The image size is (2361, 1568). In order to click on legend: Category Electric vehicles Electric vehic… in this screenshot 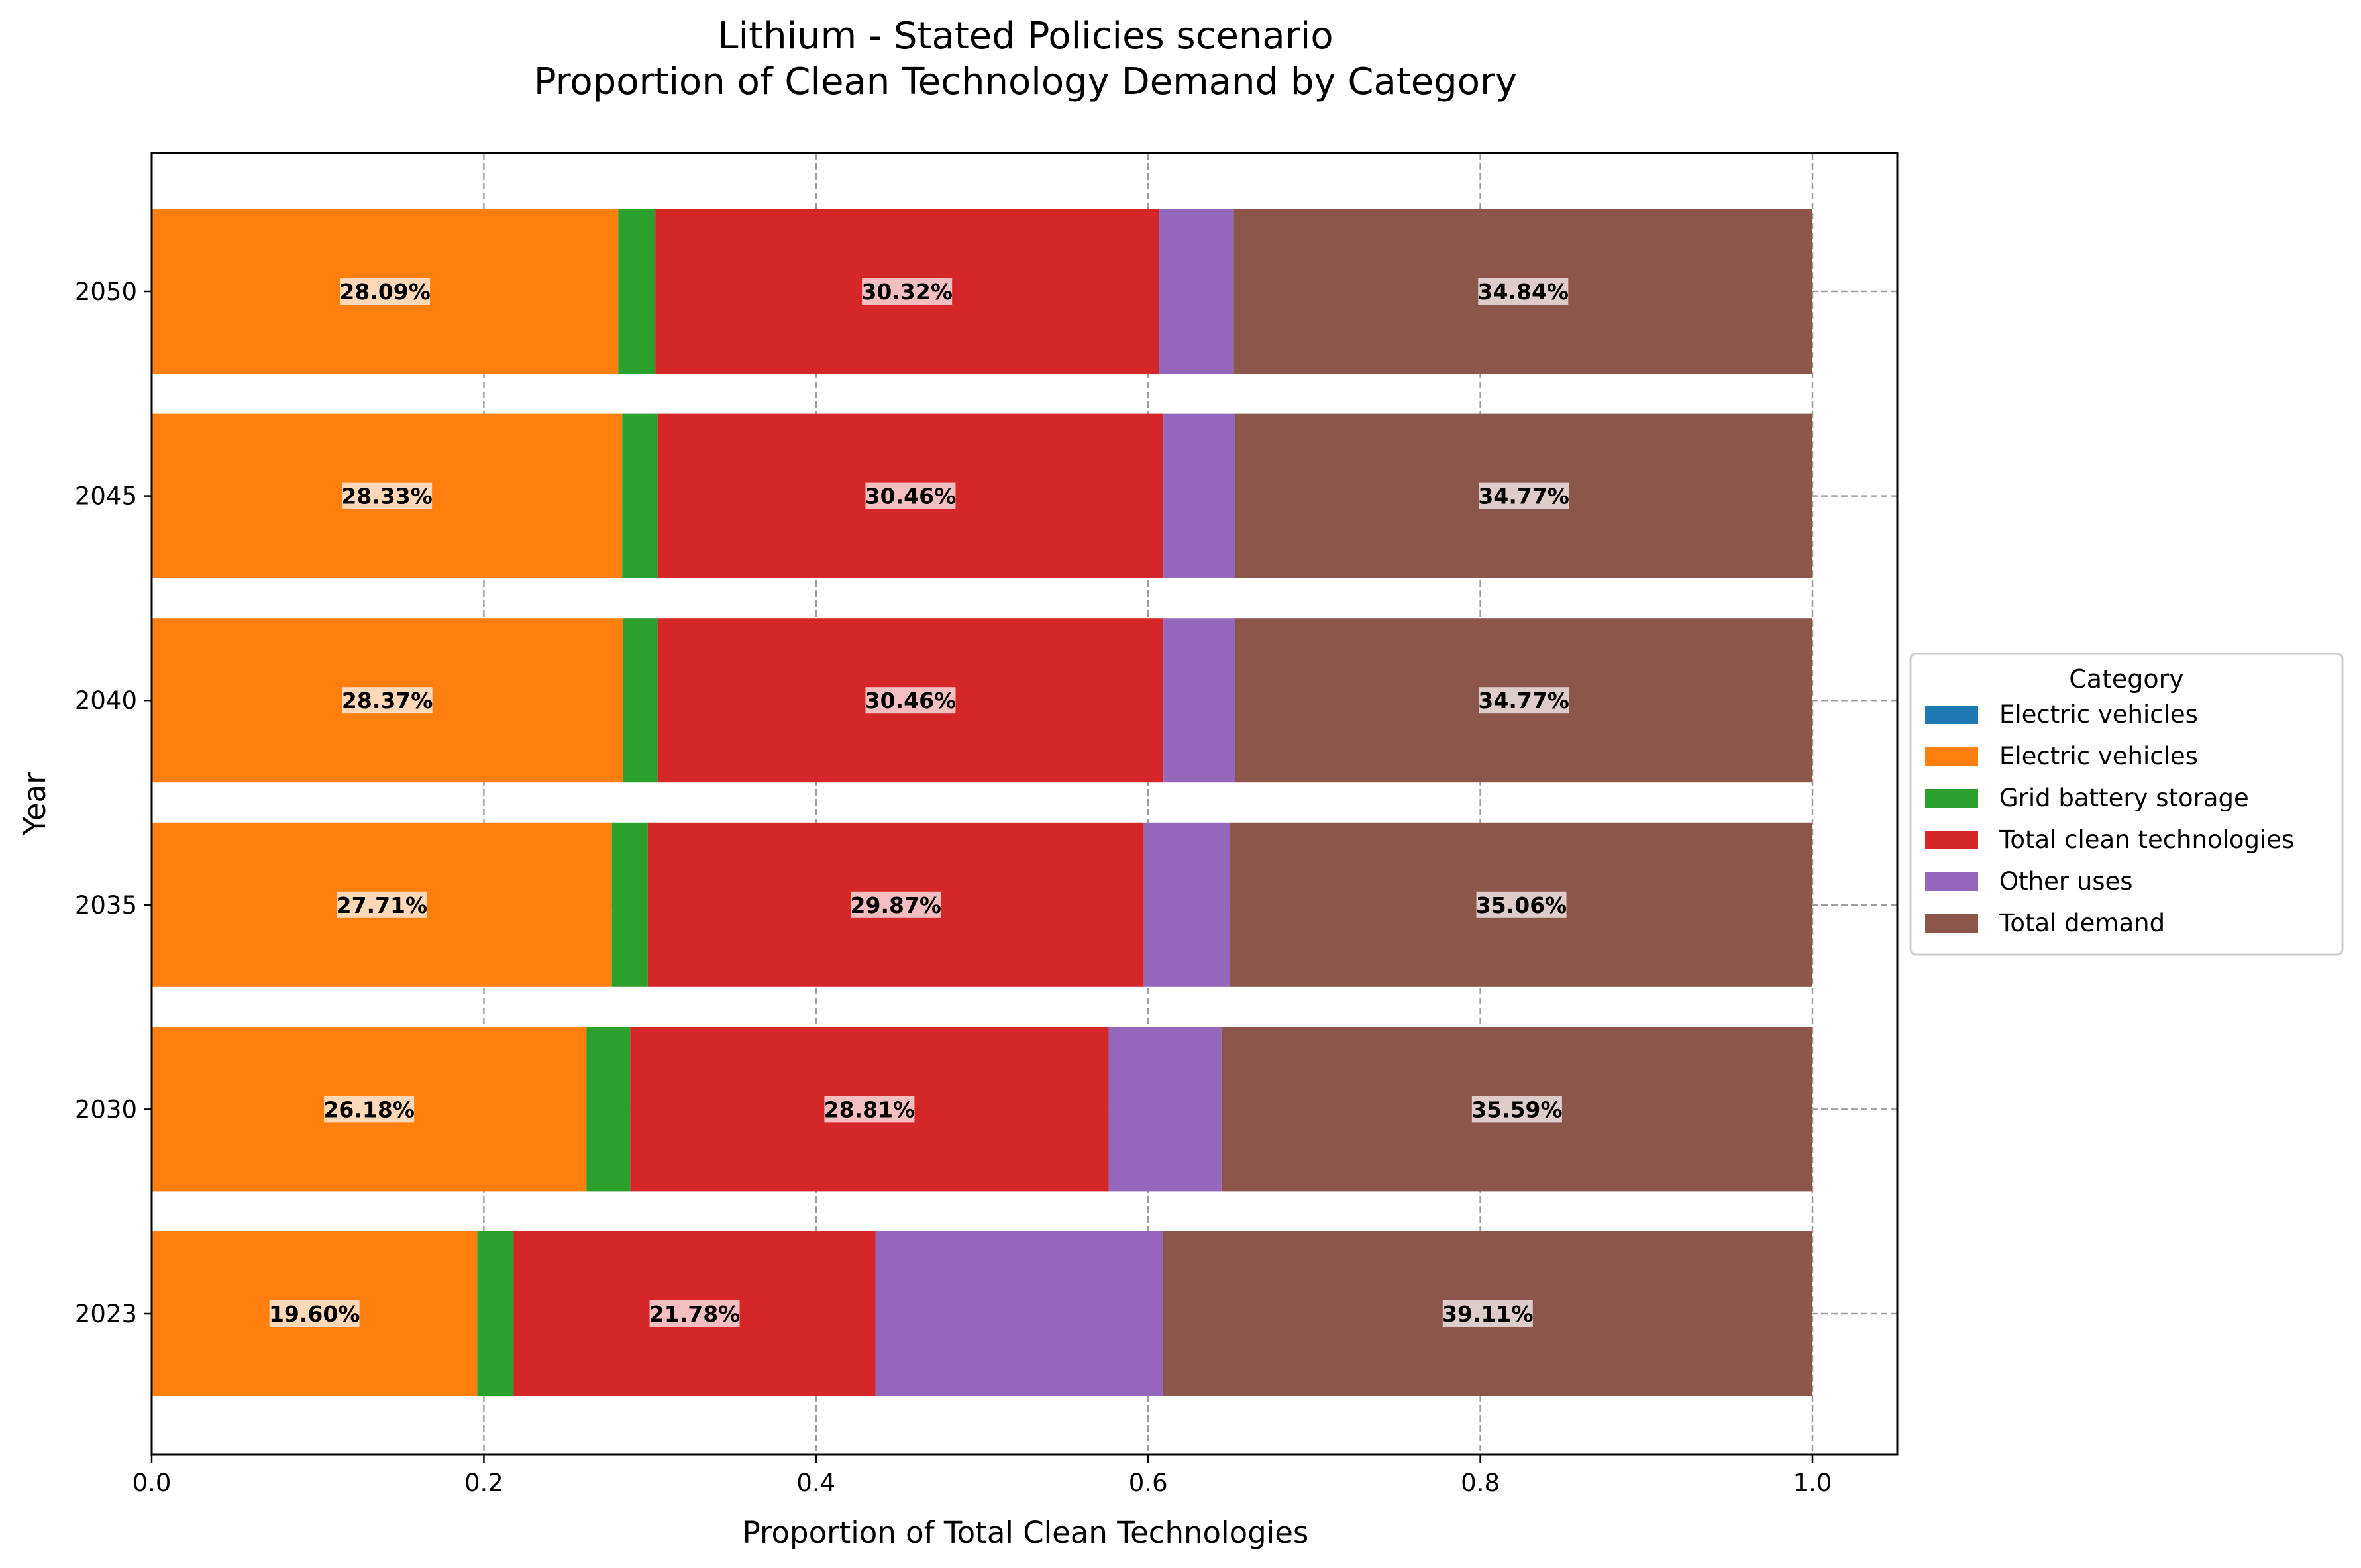, I will do `click(2126, 804)`.